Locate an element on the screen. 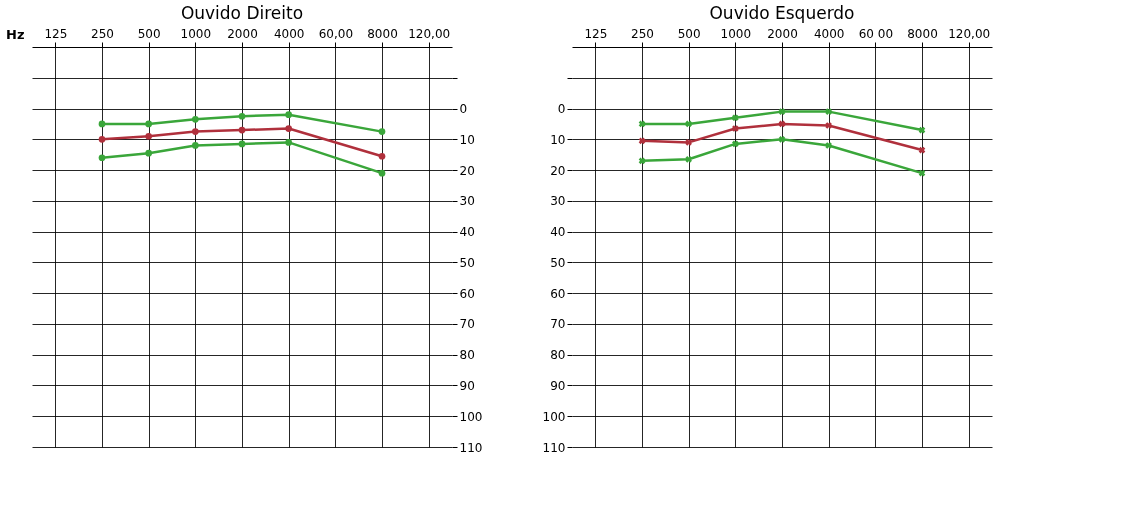  x-tick-label: 60 00 is located at coordinates (876, 33).